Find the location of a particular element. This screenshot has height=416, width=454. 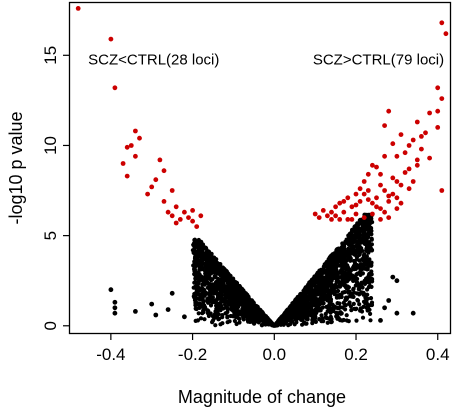

annotation-scz-higher: SCZ>CTRL(79 loci) is located at coordinates (378, 59).